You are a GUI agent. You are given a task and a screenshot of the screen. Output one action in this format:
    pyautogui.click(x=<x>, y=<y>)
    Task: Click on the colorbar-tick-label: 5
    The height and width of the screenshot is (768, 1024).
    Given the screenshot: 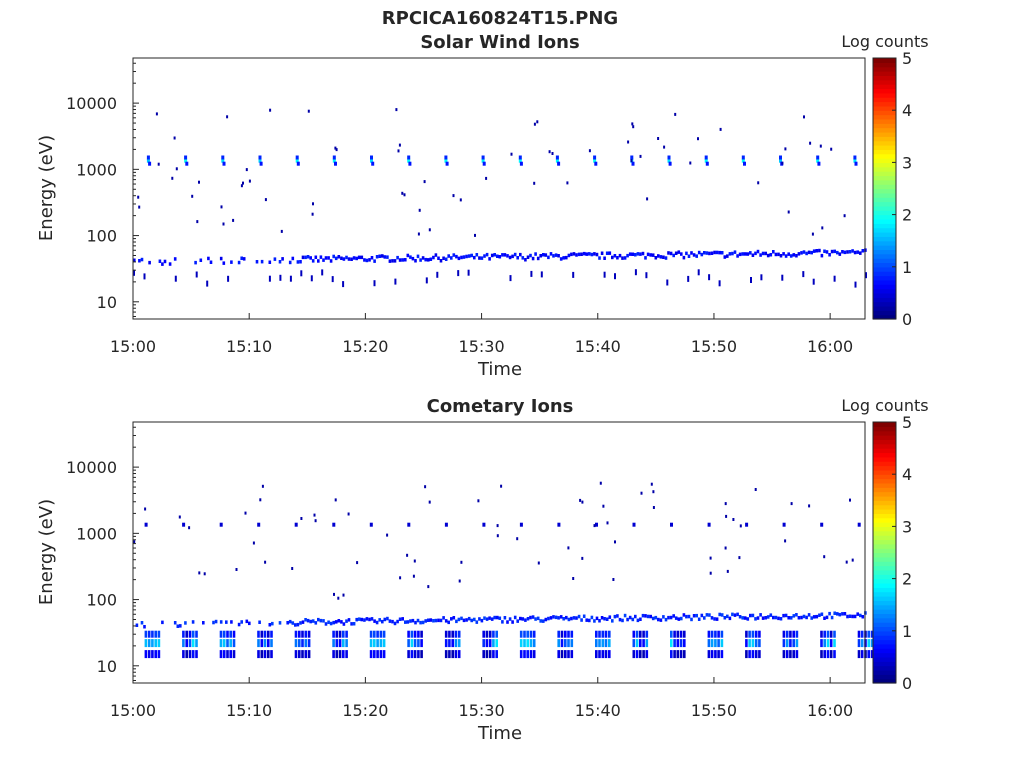 What is the action you would take?
    pyautogui.click(x=907, y=422)
    